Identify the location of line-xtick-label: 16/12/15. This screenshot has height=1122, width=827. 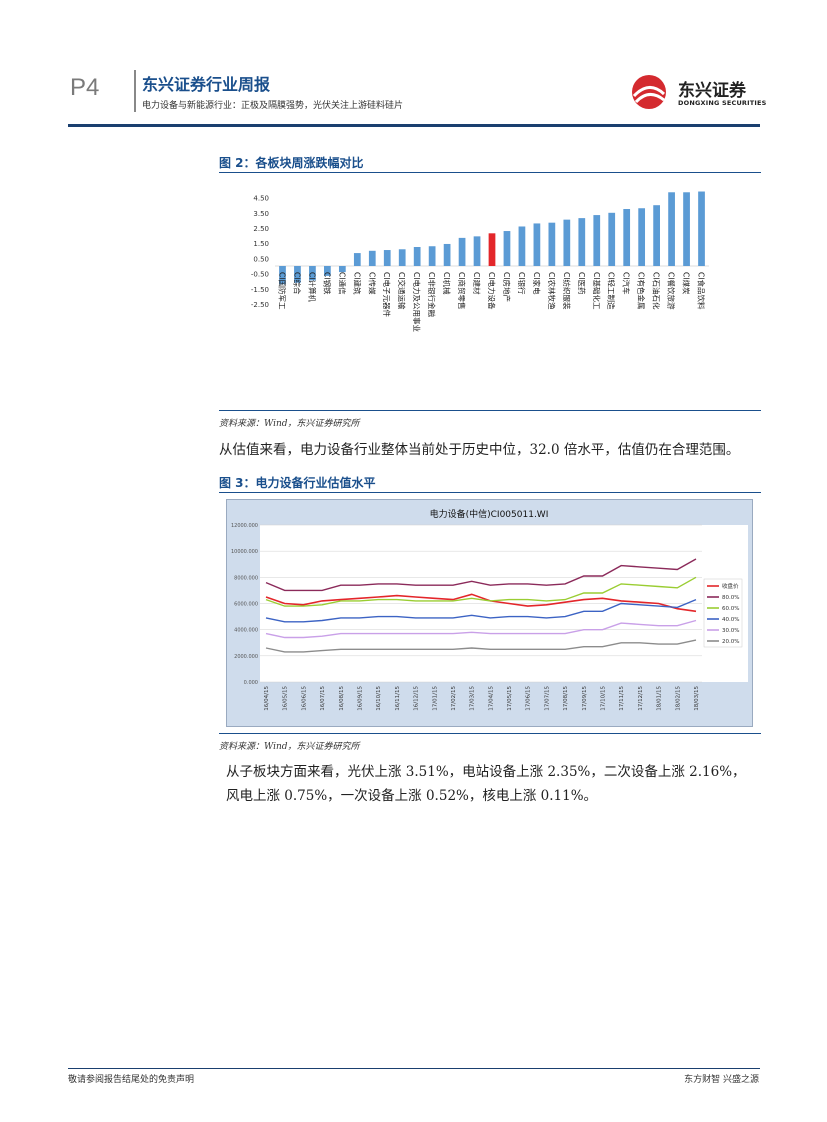
(417, 698).